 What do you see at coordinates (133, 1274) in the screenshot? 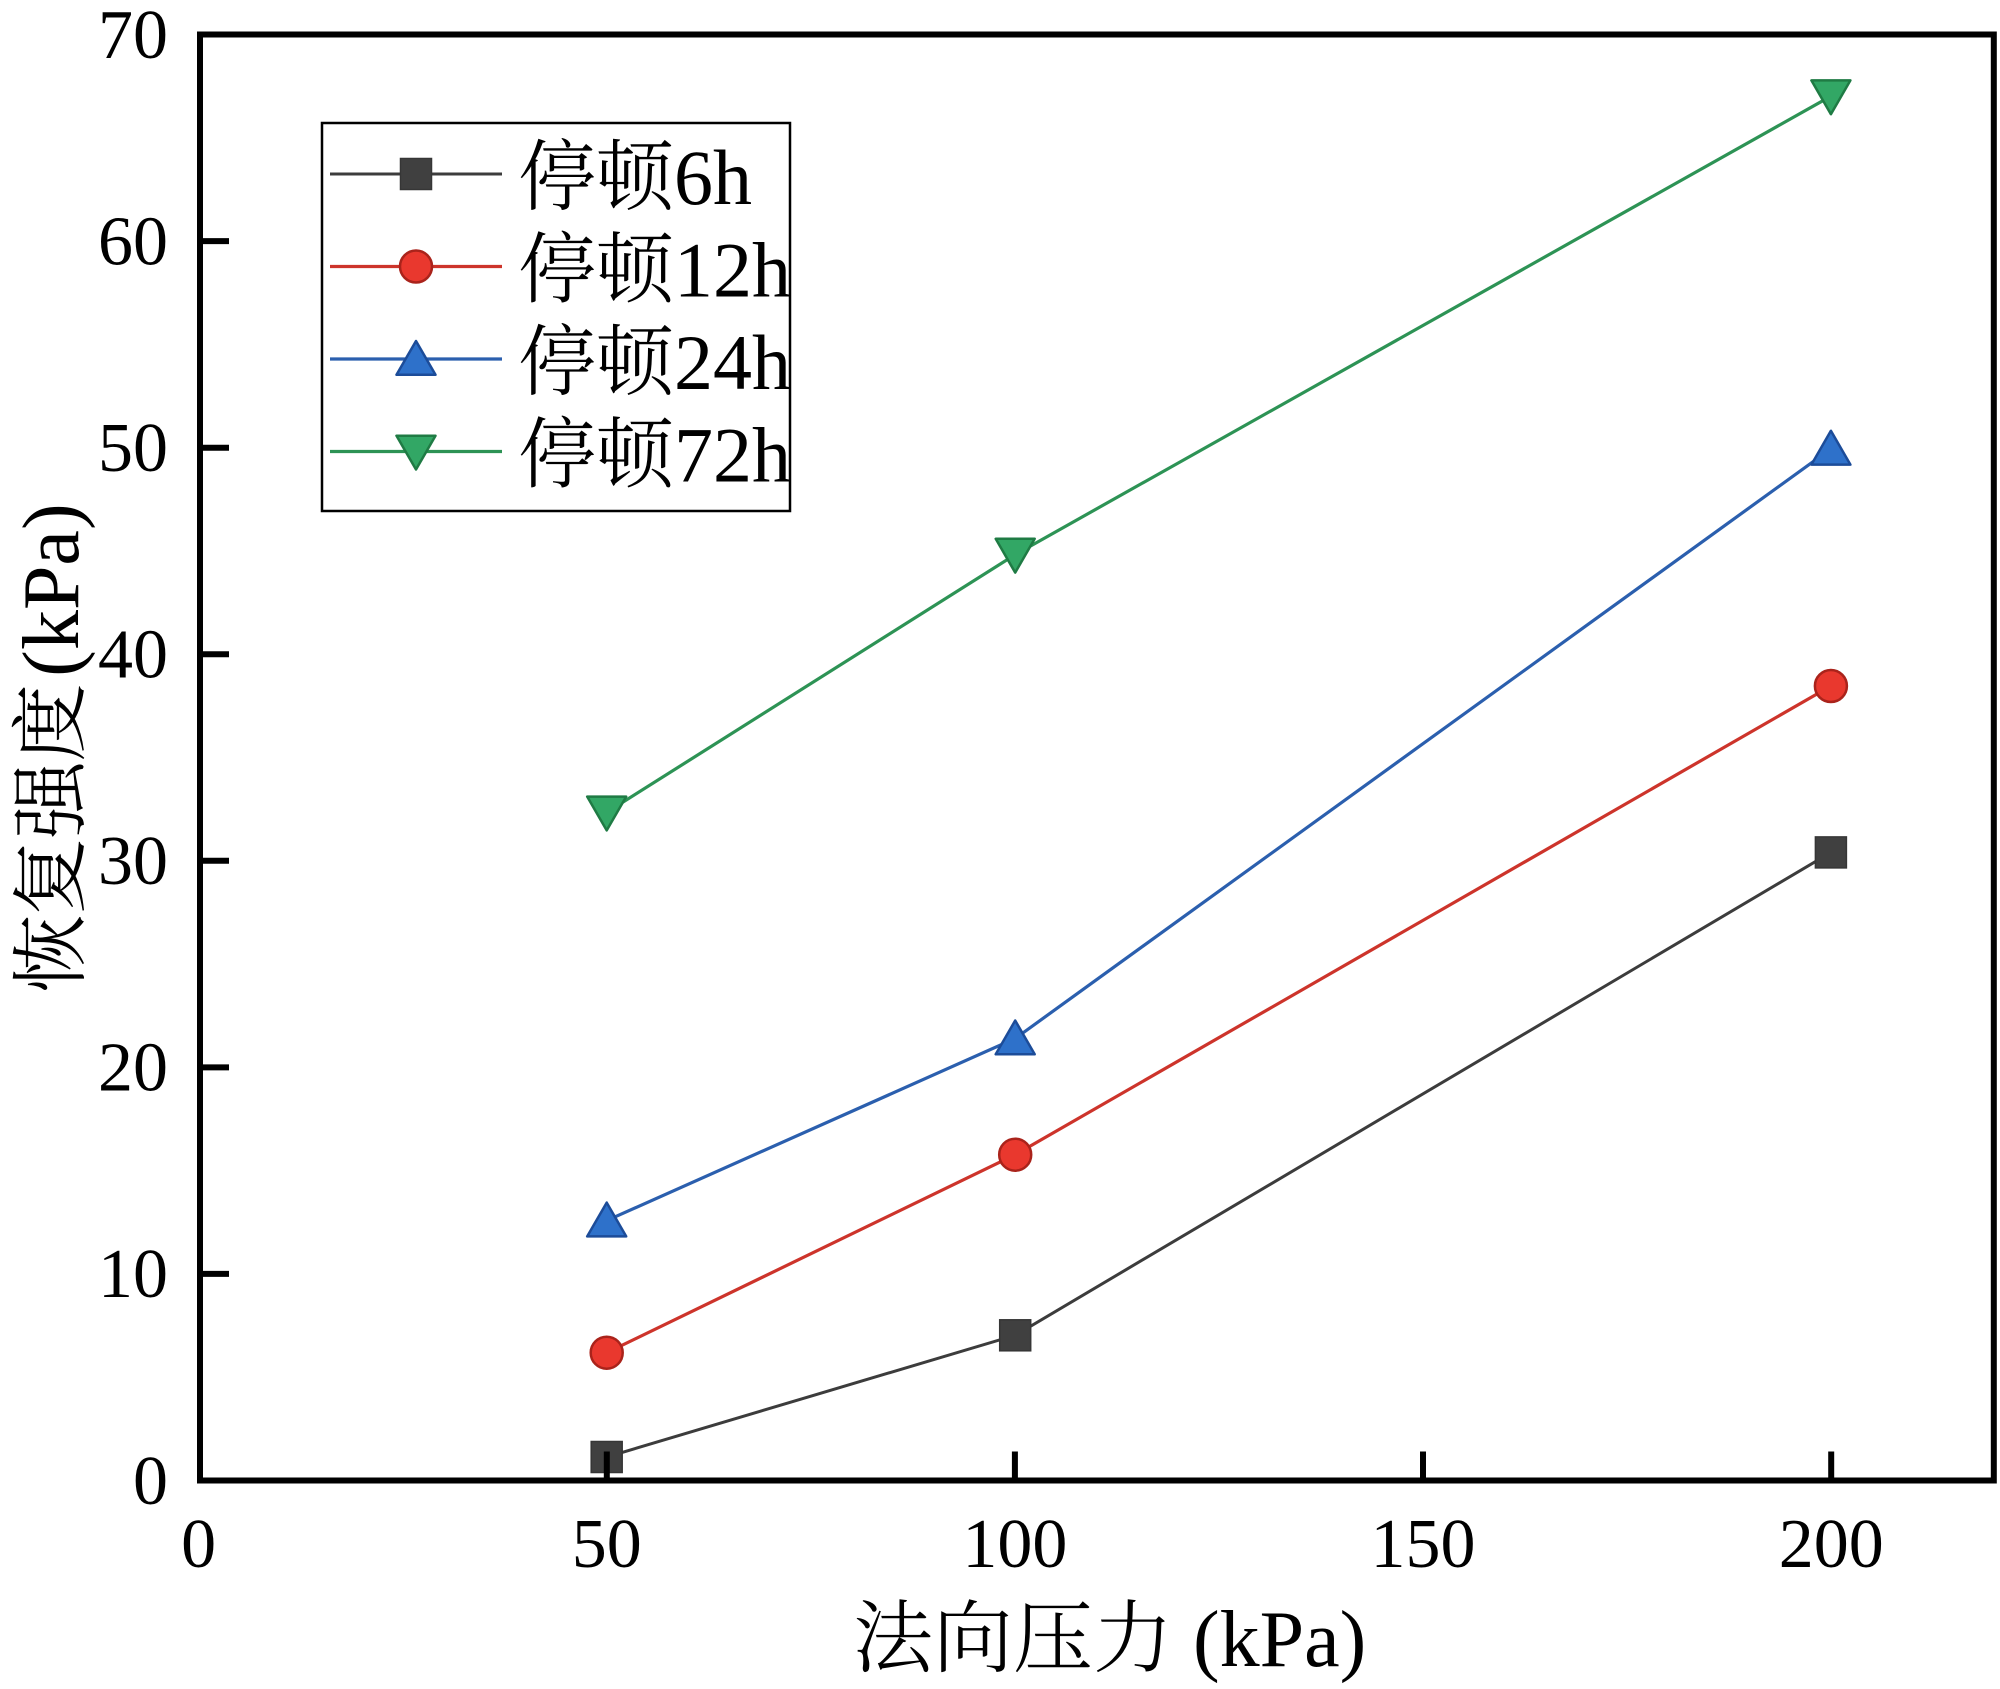
I see `svg-text: 10` at bounding box center [133, 1274].